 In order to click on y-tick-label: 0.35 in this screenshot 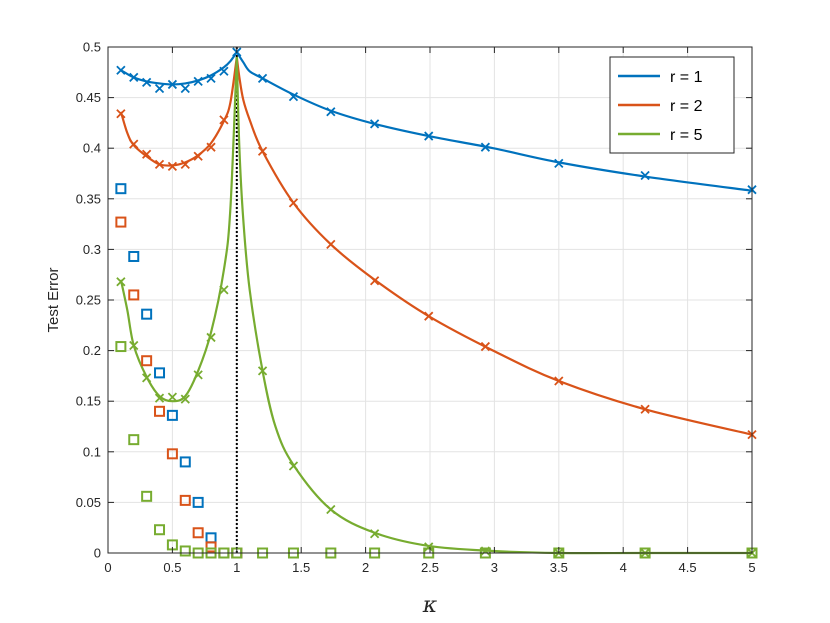, I will do `click(88, 198)`.